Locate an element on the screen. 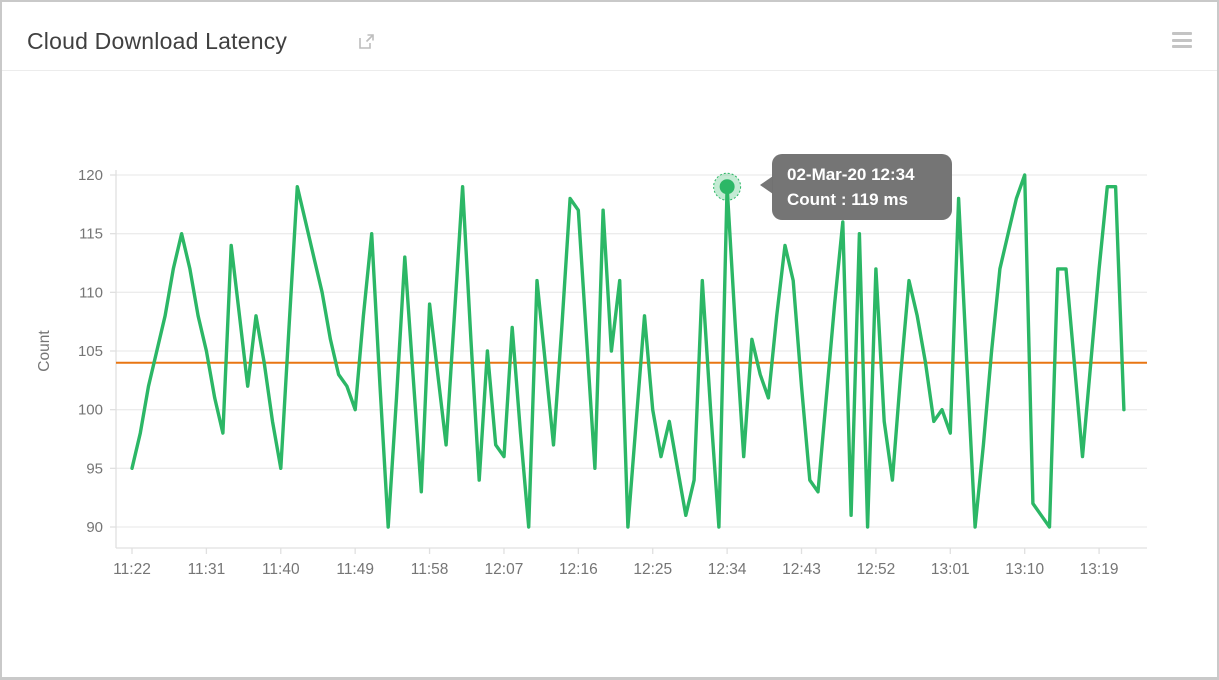 Image resolution: width=1219 pixels, height=680 pixels. y-tick-label: 95 is located at coordinates (94, 468).